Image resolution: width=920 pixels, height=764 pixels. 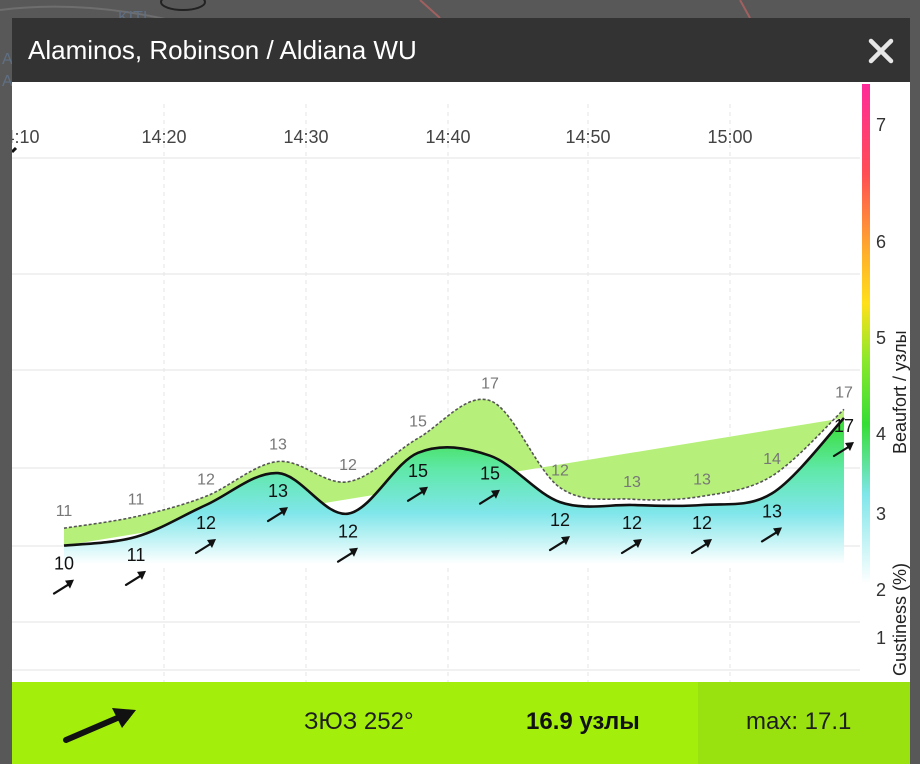 What do you see at coordinates (881, 590) in the screenshot?
I see `gustiness-tick-label: 2` at bounding box center [881, 590].